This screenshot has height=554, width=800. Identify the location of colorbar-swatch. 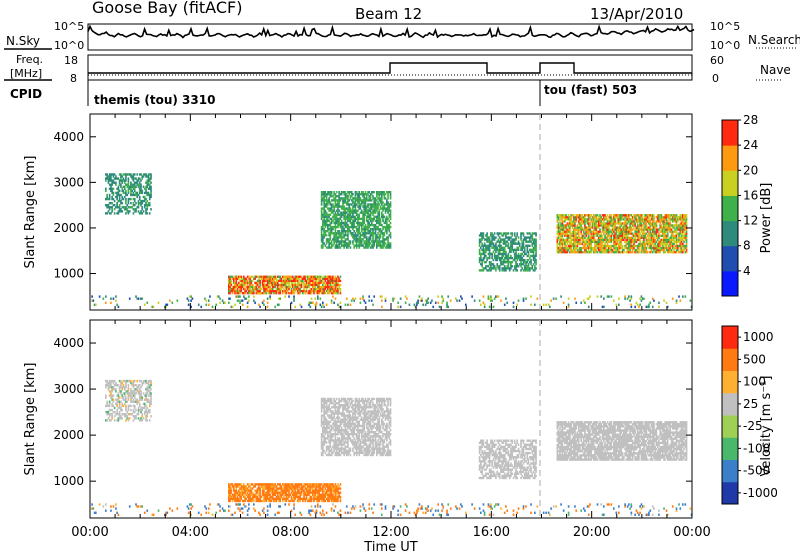
(730, 283).